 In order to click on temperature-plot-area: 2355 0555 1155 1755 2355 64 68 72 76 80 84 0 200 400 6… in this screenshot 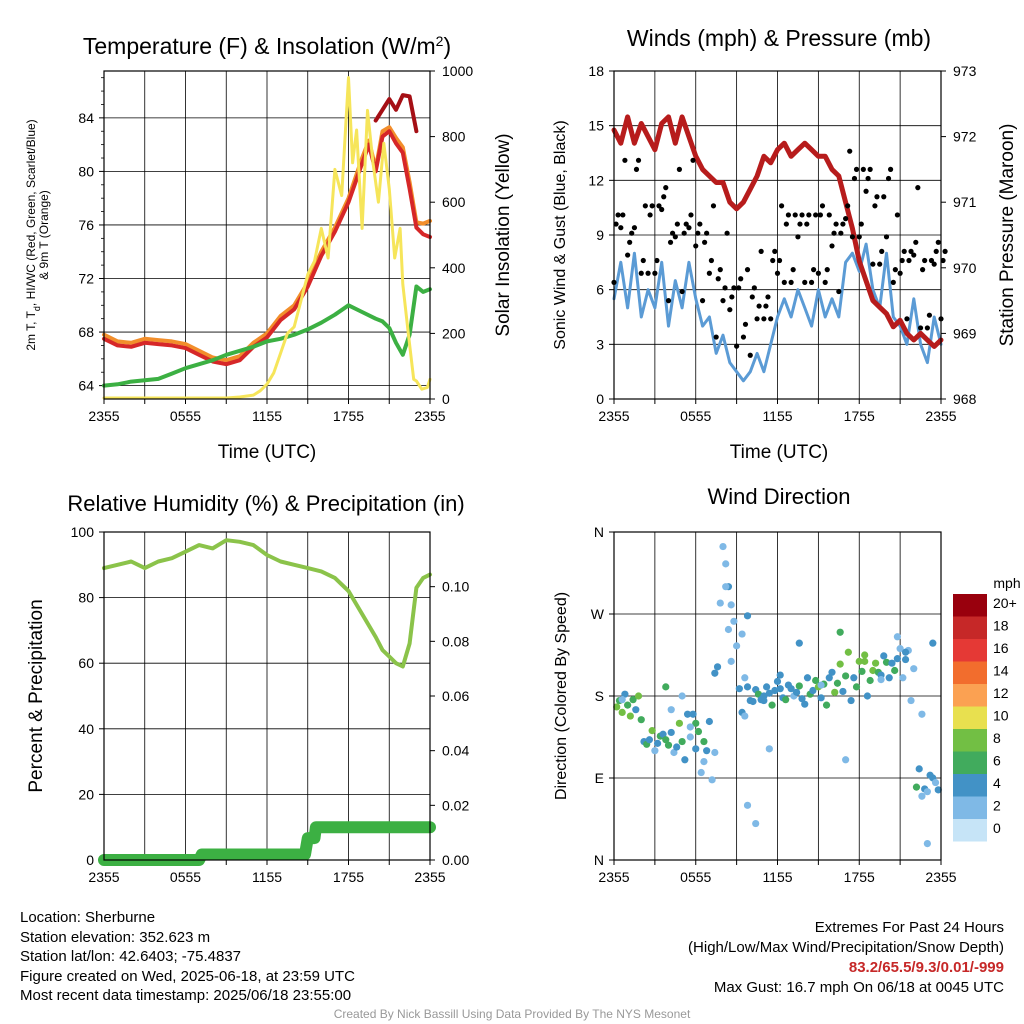, I will do `click(275, 243)`.